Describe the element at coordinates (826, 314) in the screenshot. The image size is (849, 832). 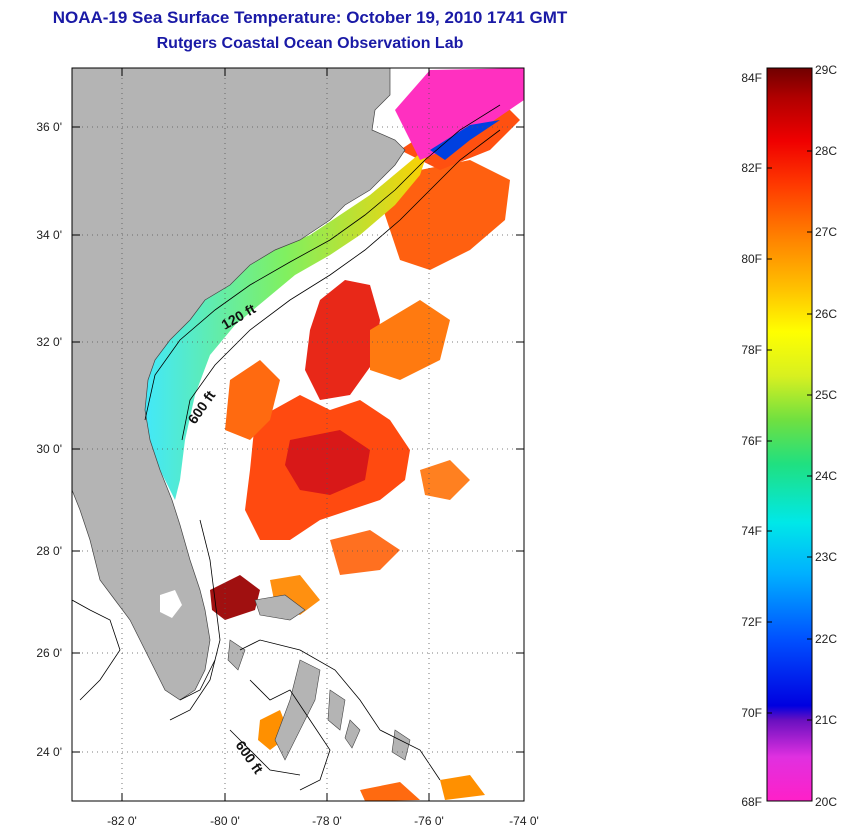
I see `c-label: 26C` at that location.